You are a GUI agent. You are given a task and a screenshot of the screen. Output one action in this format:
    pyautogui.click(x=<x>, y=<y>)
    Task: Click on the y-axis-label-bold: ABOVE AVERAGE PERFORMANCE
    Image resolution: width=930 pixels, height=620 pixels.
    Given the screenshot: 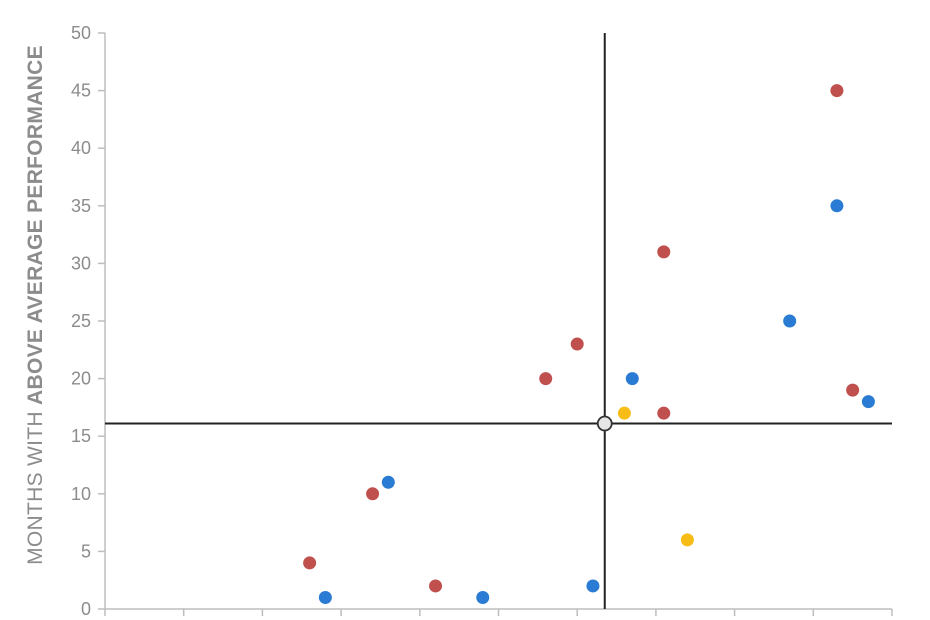 What is the action you would take?
    pyautogui.click(x=35, y=225)
    